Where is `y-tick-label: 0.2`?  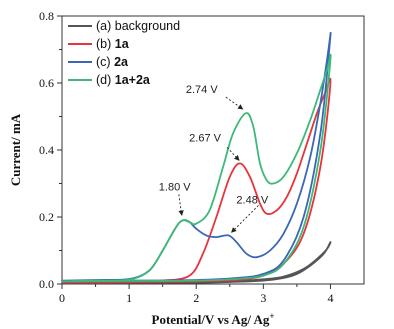 y-tick-label: 0.2 is located at coordinates (46, 217).